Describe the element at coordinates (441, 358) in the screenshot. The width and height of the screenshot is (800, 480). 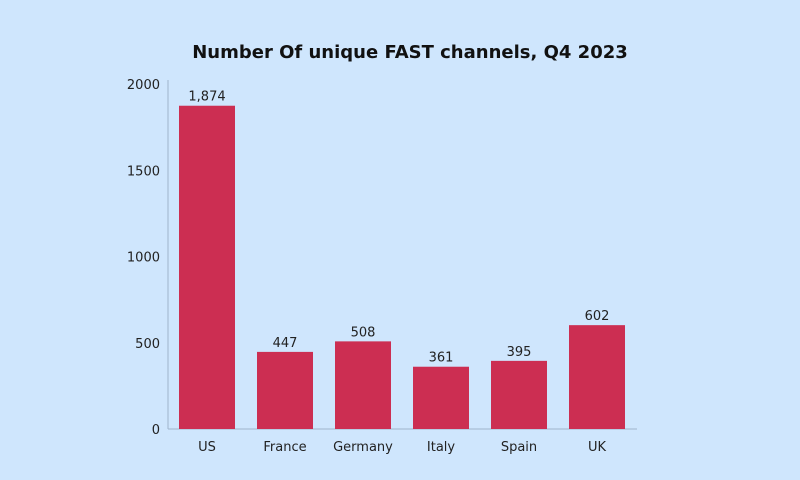
I see `data-label-italy: 361` at that location.